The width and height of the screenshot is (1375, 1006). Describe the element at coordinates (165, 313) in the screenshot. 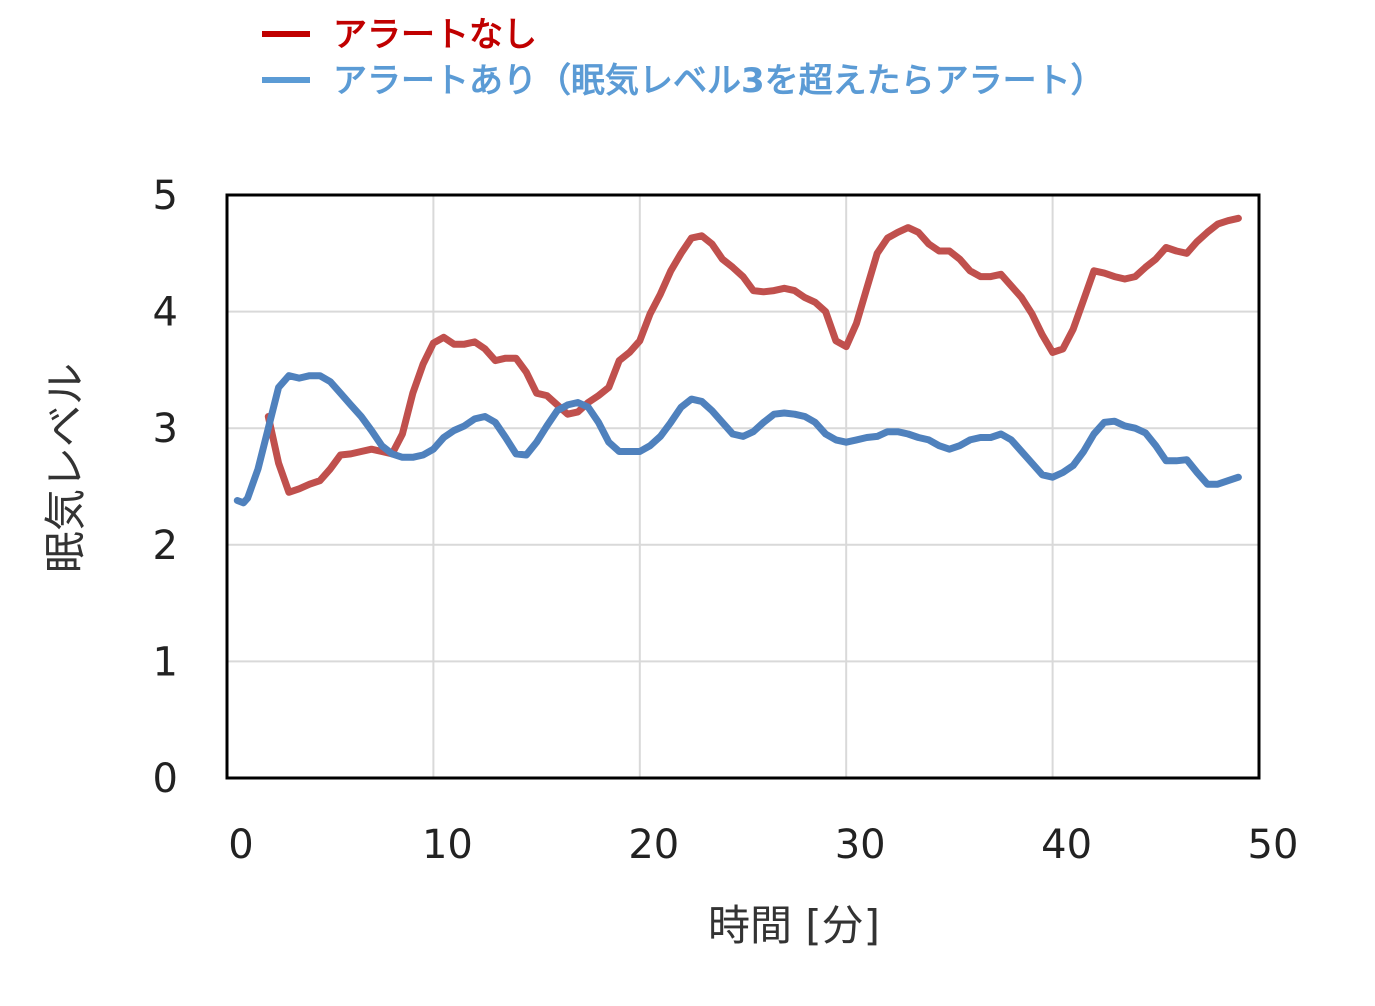

I see `y-tick-label: 4` at that location.